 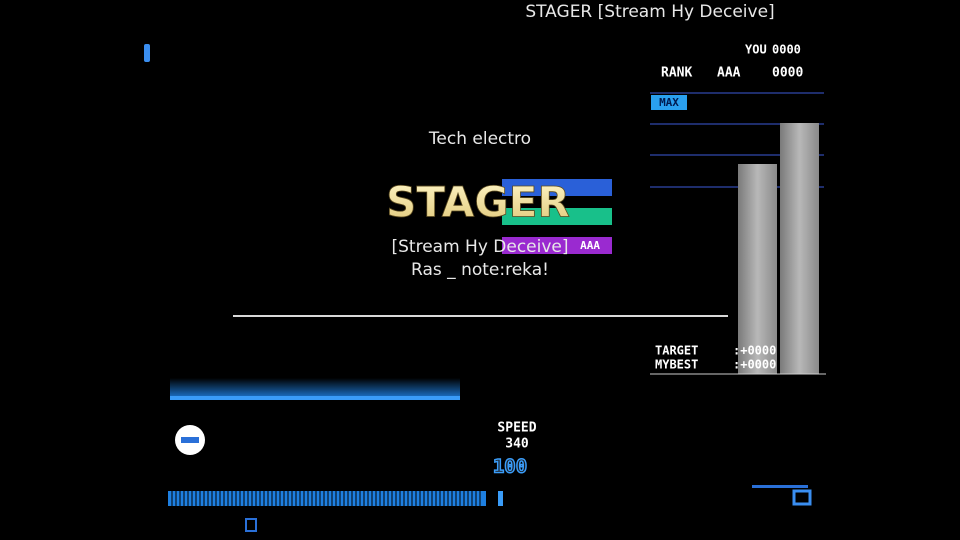 What do you see at coordinates (786, 50) in the screenshot?
I see `you-score: 0000` at bounding box center [786, 50].